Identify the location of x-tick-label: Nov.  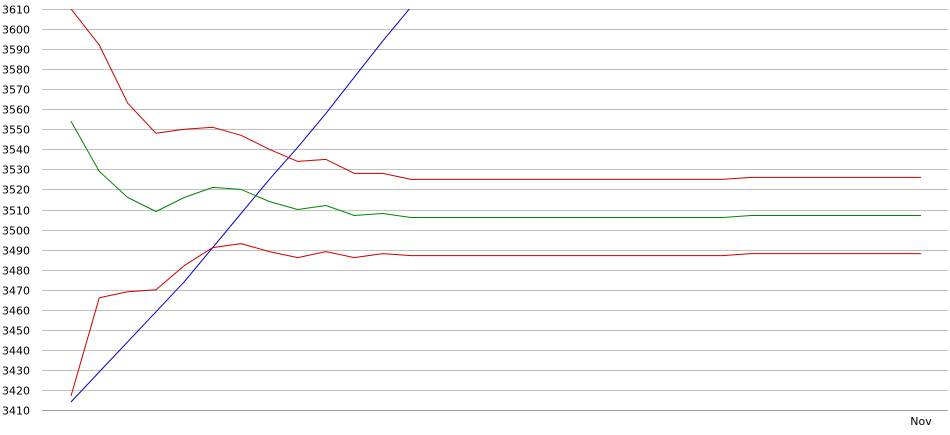
(921, 421).